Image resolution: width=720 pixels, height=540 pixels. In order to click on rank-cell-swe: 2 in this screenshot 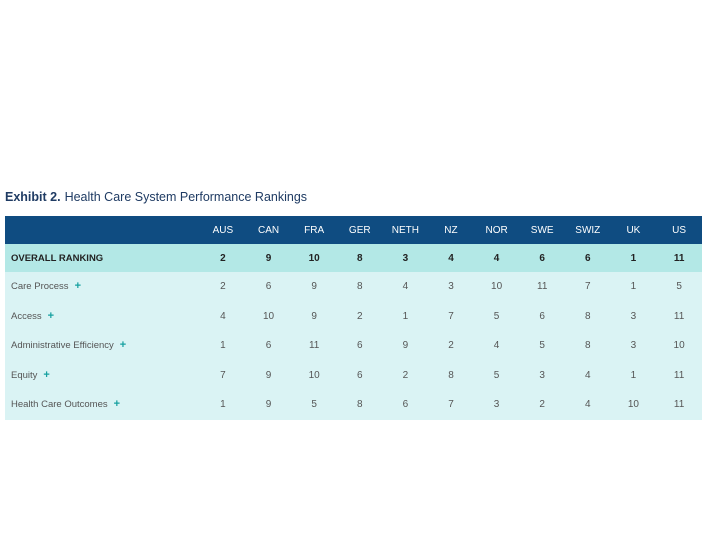, I will do `click(542, 405)`.